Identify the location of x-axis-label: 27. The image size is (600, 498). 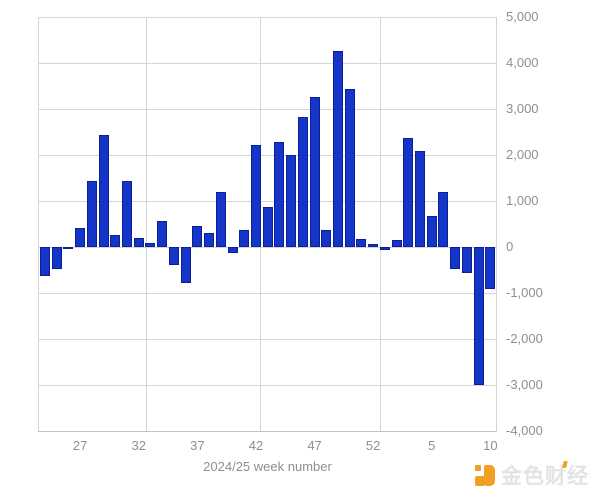
(80, 445).